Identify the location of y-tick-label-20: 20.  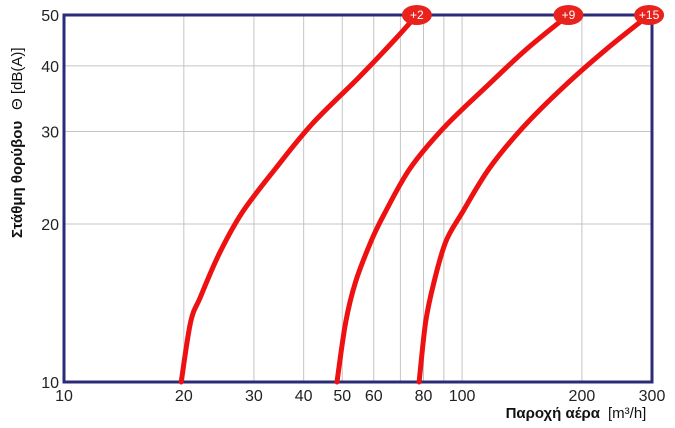
(50, 225).